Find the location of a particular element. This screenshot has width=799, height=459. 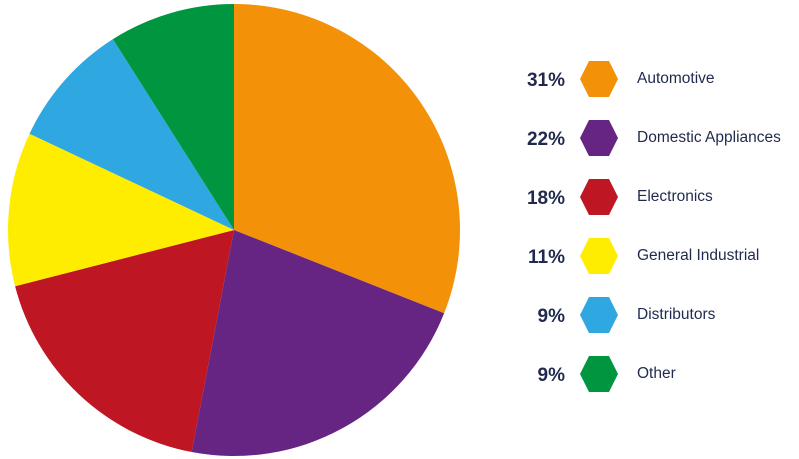

legend-label: Distributors is located at coordinates (676, 314).